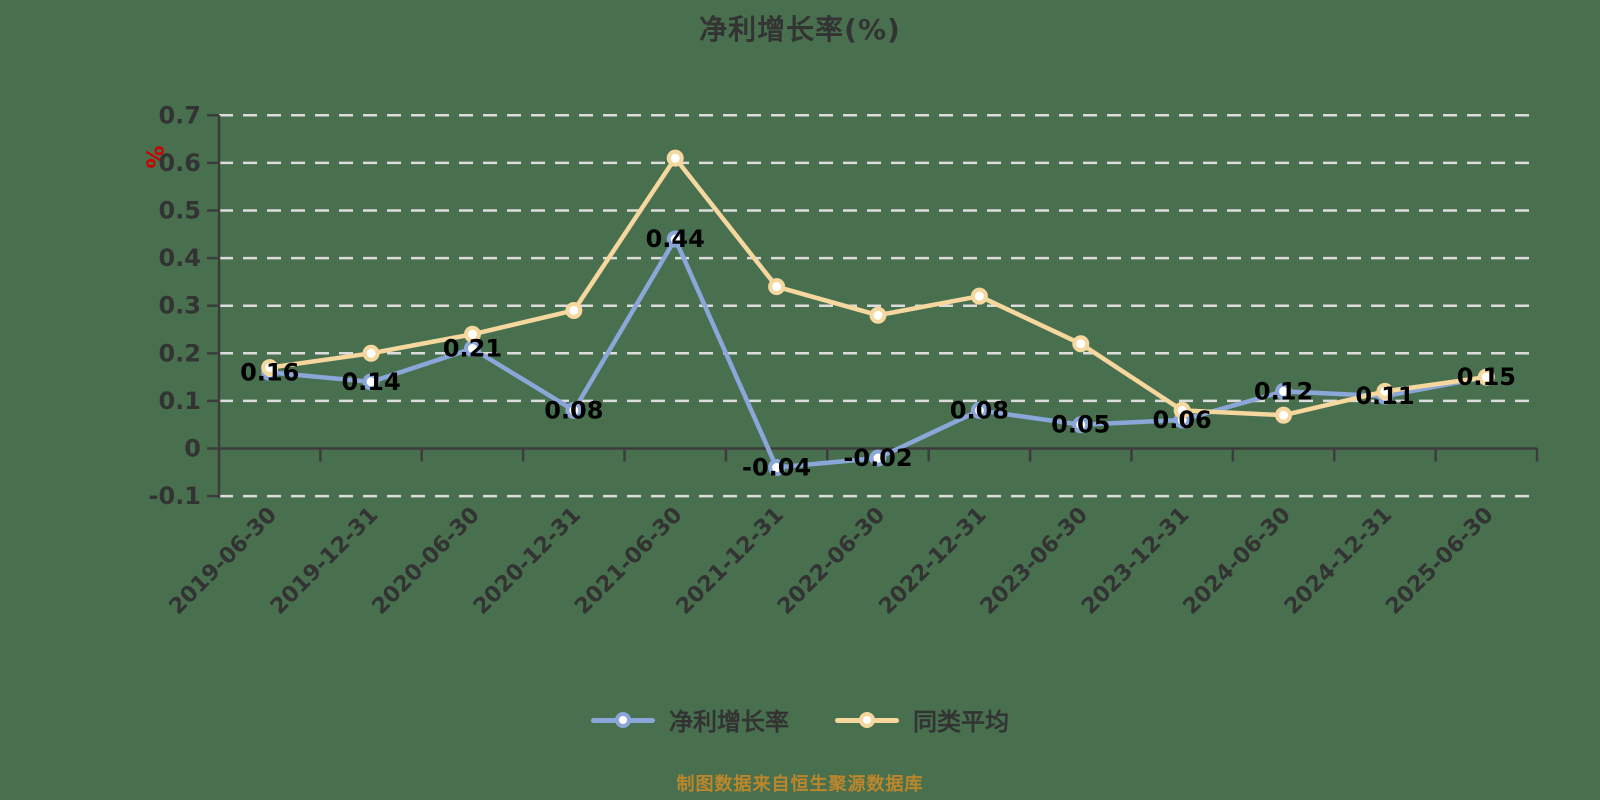 This screenshot has height=800, width=1600. I want to click on legend-label-net-profit-growth: 净利增长率, so click(729, 722).